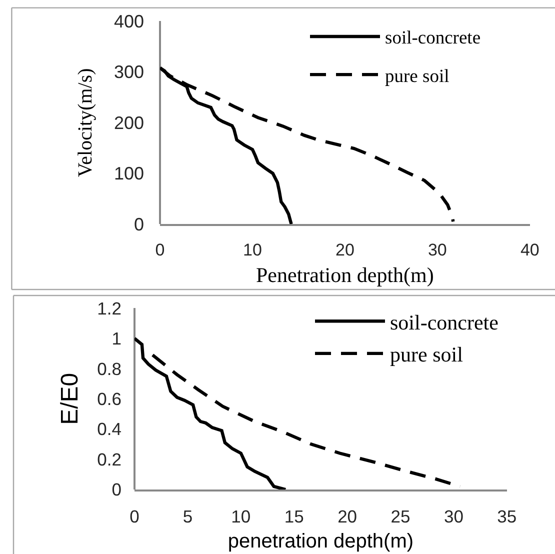 Image resolution: width=555 pixels, height=554 pixels. What do you see at coordinates (160, 250) in the screenshot?
I see `x-tick-label: 0` at bounding box center [160, 250].